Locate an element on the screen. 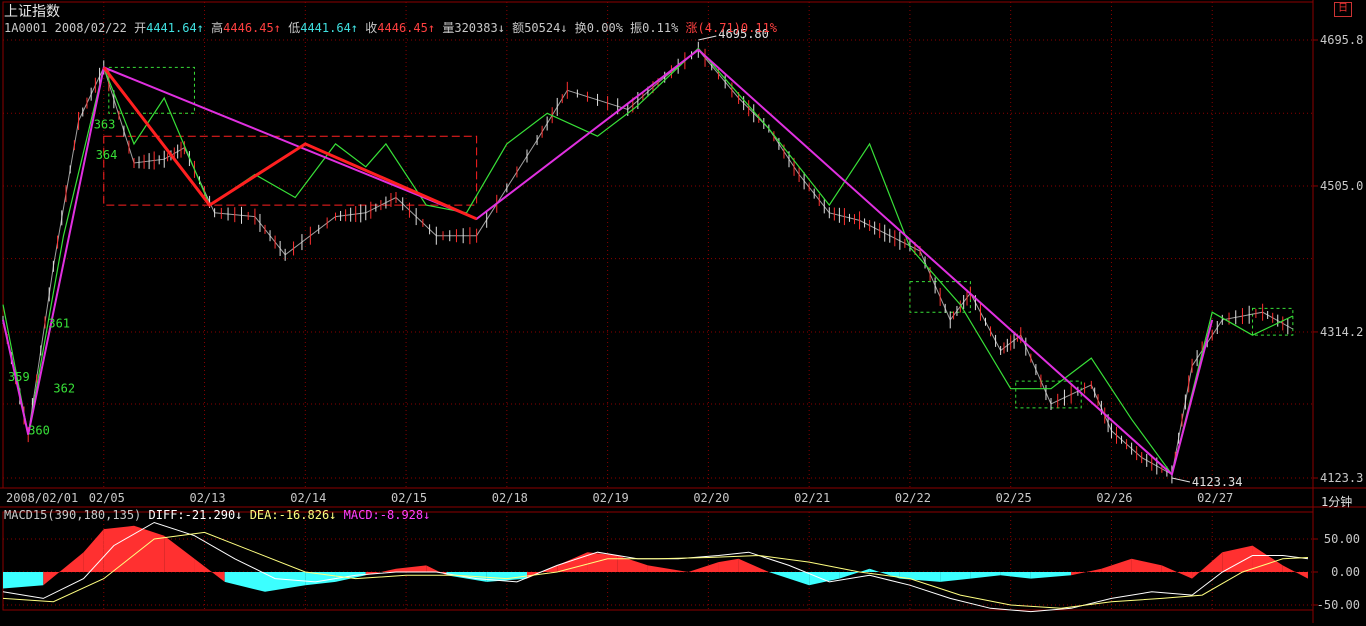  date-tick-label: 02/25 is located at coordinates (1014, 498).